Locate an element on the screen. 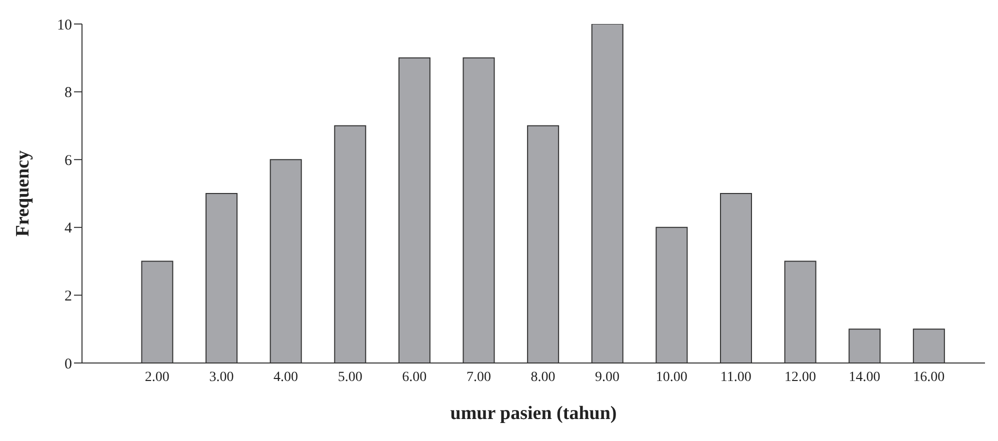  y-tick-label: 4 is located at coordinates (68, 228).